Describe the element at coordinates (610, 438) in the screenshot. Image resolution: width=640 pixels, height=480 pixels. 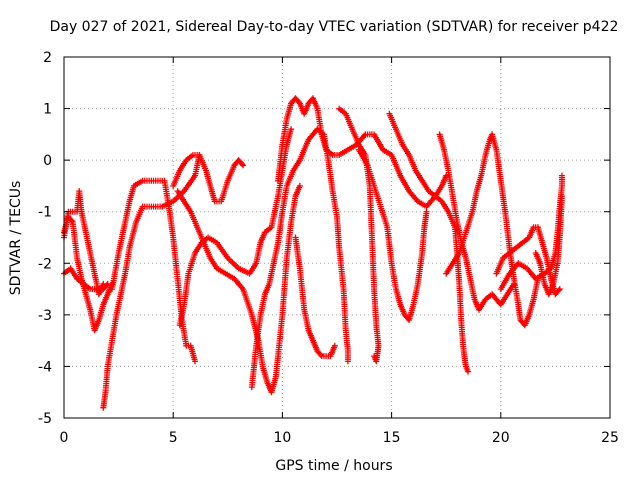
I see `x-tick-label: 25` at that location.